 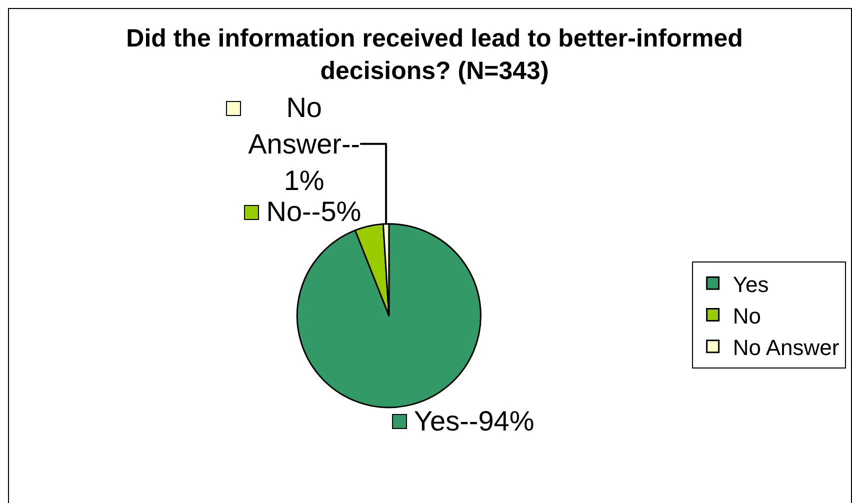 What do you see at coordinates (786, 347) in the screenshot?
I see `legend-label: No Answer` at bounding box center [786, 347].